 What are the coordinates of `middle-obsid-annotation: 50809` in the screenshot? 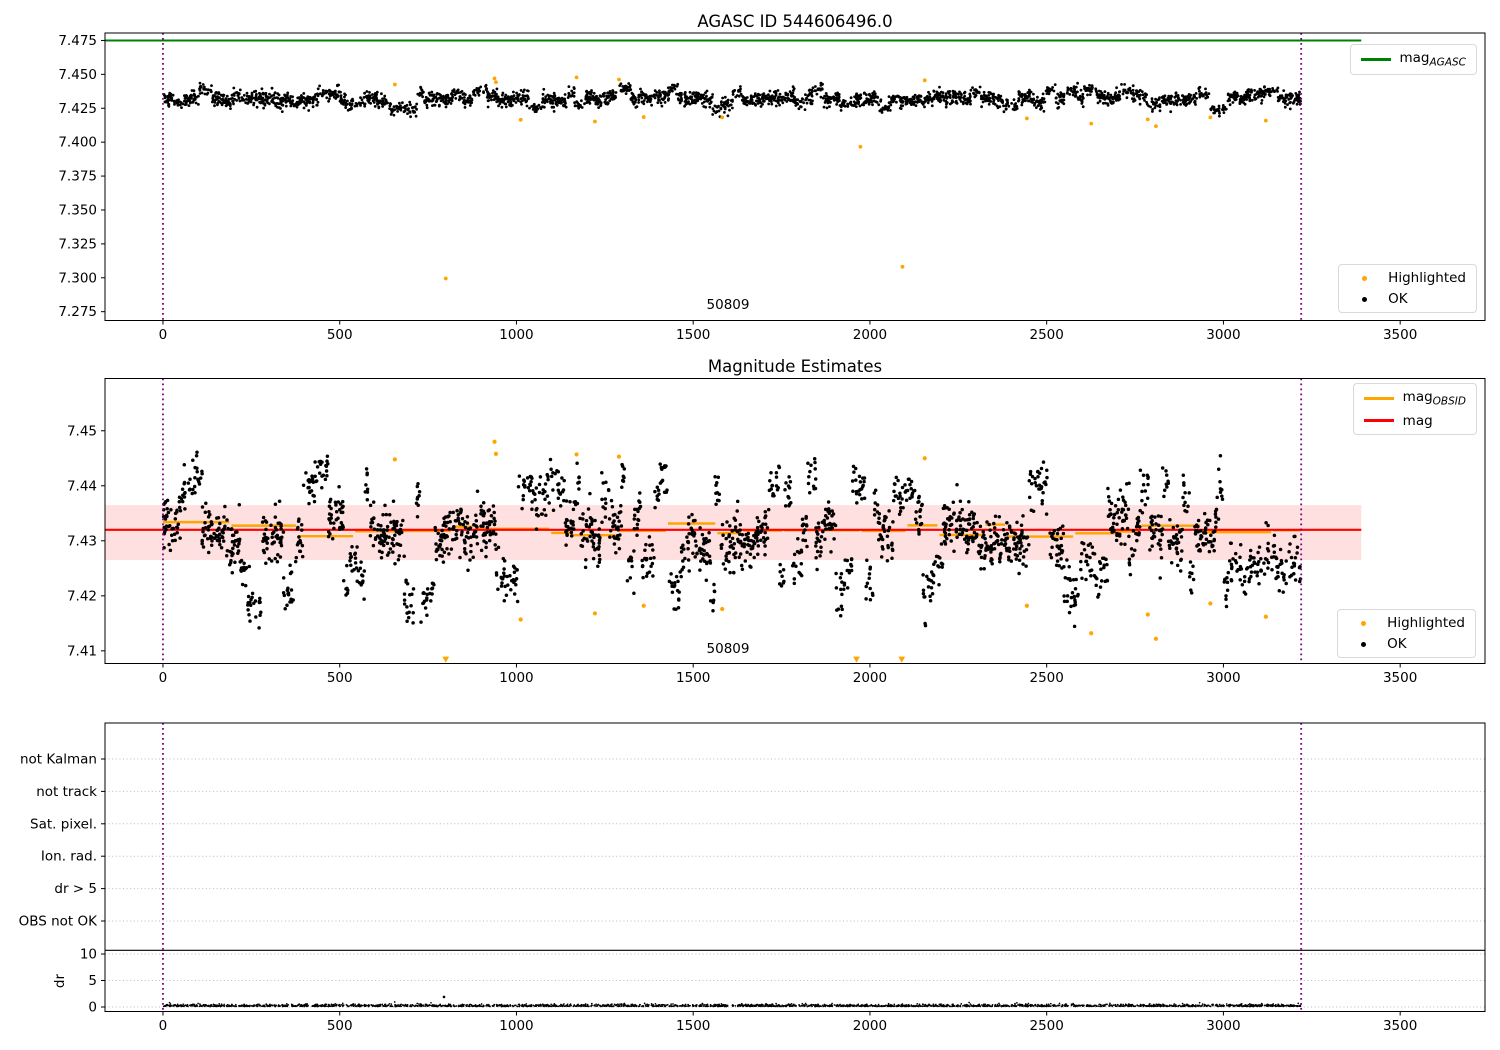 It's located at (728, 649).